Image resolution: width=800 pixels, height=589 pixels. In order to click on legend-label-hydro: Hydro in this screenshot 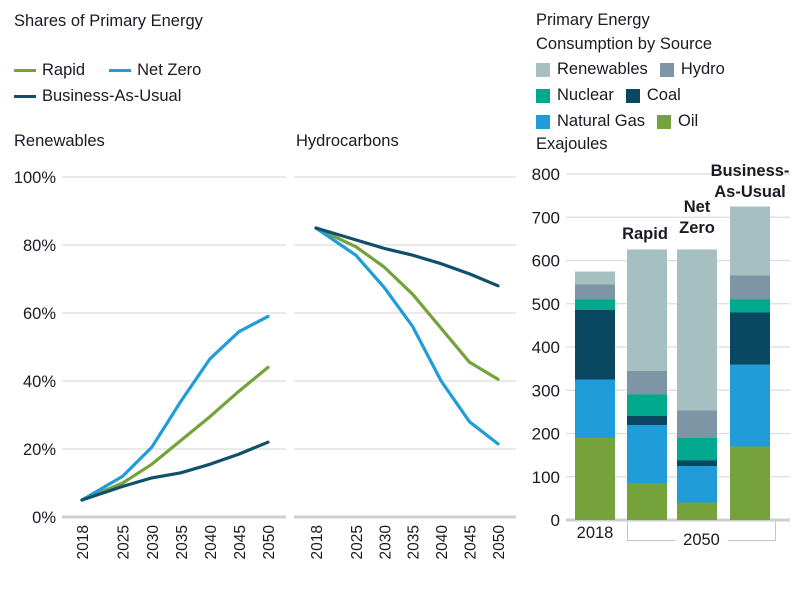, I will do `click(702, 69)`.